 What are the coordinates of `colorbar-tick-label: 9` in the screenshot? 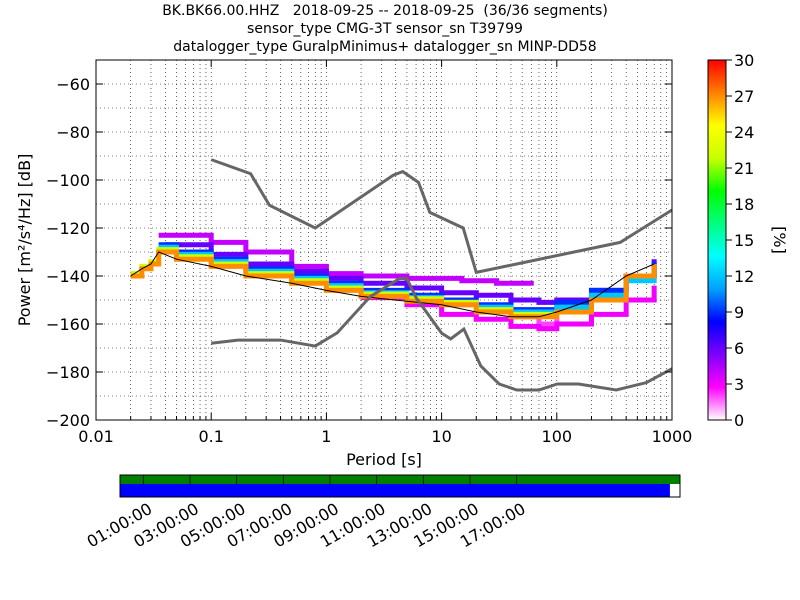 It's located at (739, 312).